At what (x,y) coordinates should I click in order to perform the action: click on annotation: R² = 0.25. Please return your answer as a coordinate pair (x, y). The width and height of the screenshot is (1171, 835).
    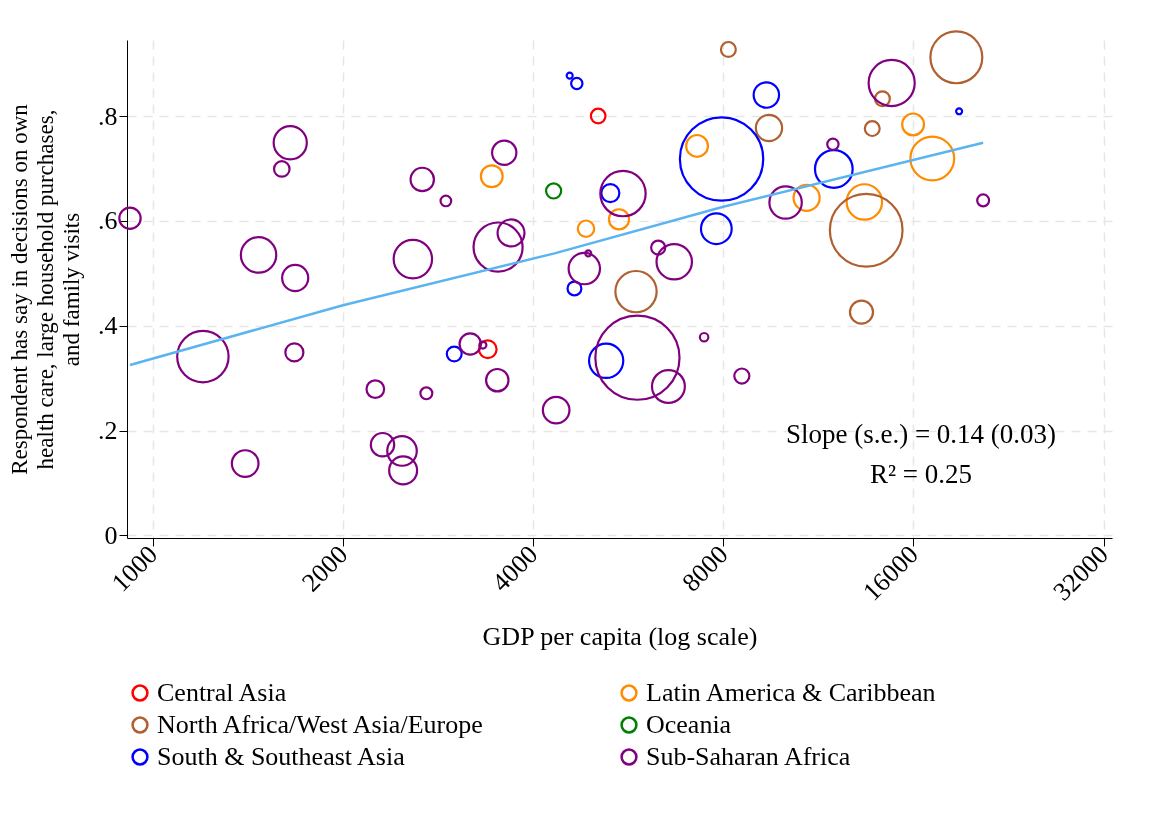
    Looking at the image, I should click on (921, 474).